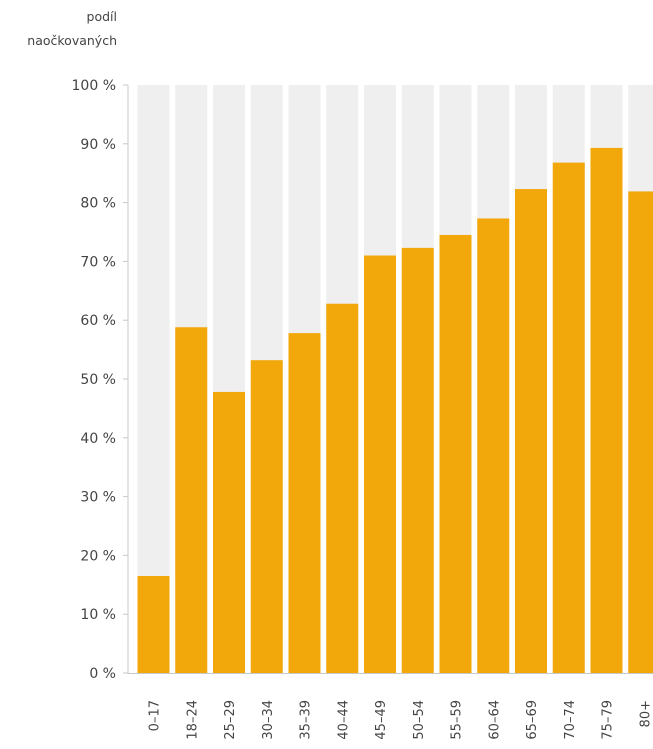 This screenshot has height=749, width=653. What do you see at coordinates (568, 417) in the screenshot?
I see `bar-70–74` at bounding box center [568, 417].